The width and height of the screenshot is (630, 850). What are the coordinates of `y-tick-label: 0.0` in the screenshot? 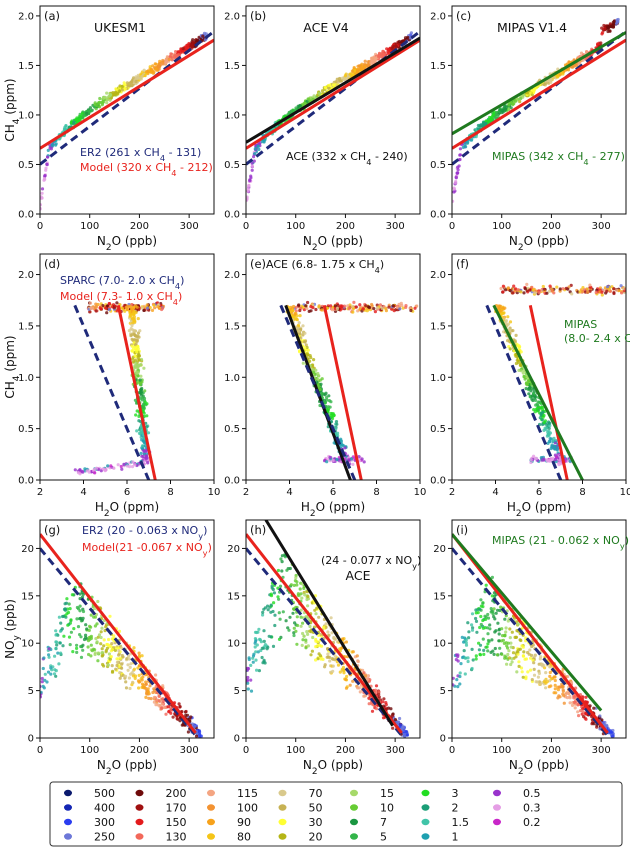 It's located at (438, 215).